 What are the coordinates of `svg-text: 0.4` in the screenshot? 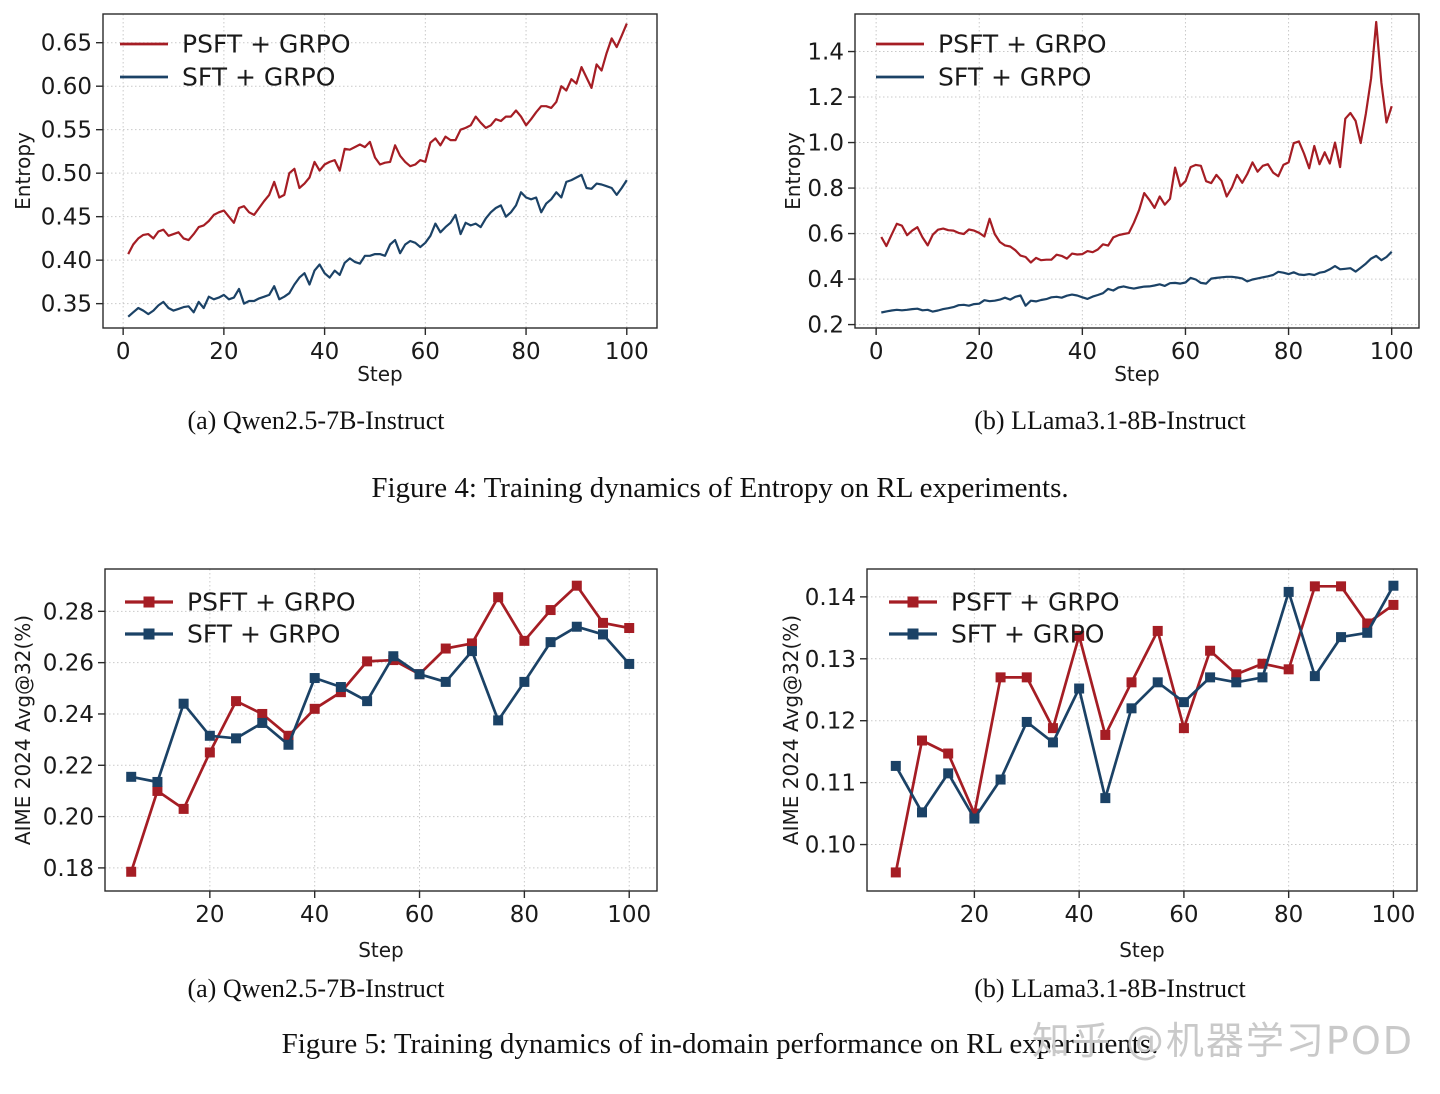 It's located at (825, 280).